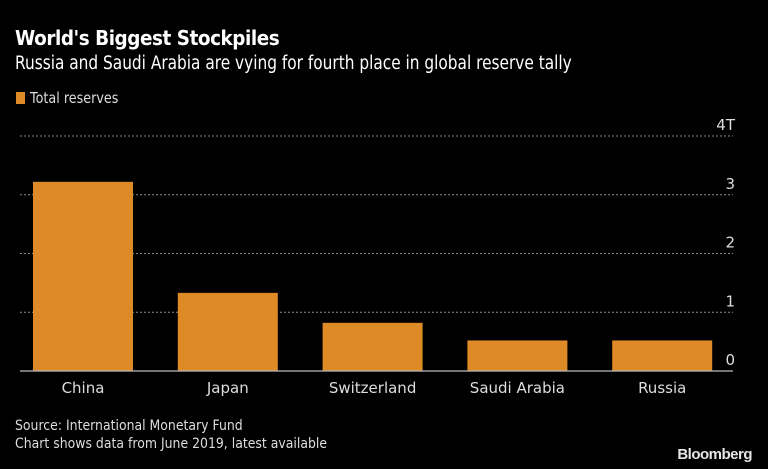 This screenshot has width=768, height=469. What do you see at coordinates (83, 388) in the screenshot?
I see `x-tick-label: China` at bounding box center [83, 388].